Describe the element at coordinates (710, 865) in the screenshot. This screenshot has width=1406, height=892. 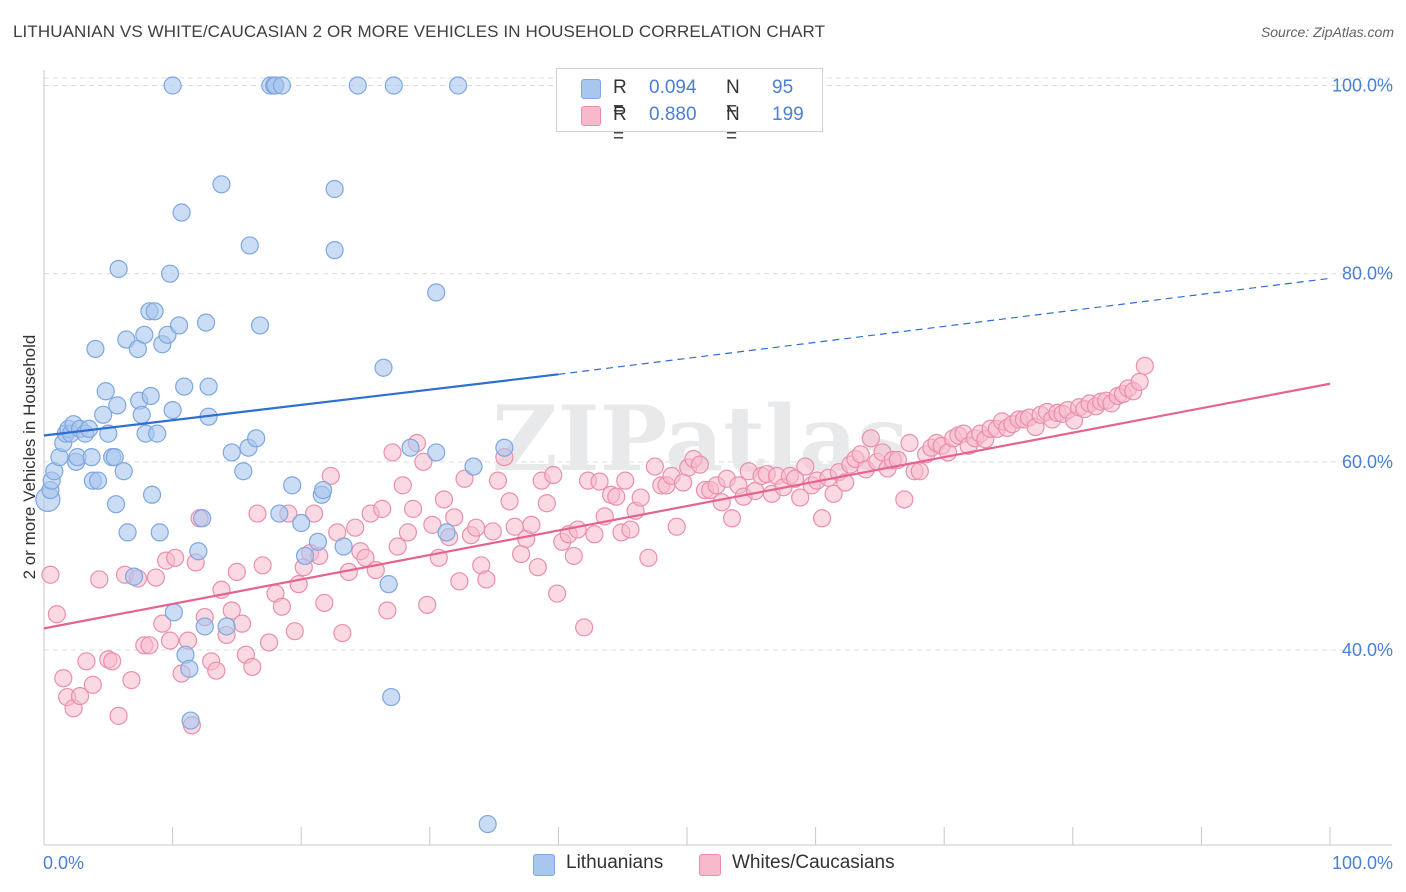
I see `whites-legend-swatch` at that location.